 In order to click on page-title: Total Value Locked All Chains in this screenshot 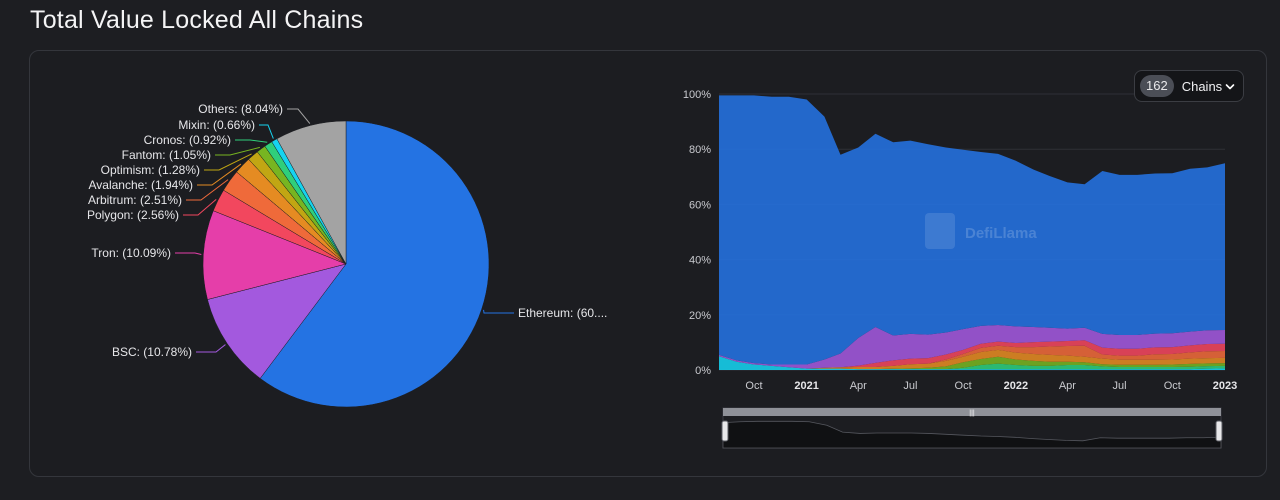, I will do `click(197, 20)`.